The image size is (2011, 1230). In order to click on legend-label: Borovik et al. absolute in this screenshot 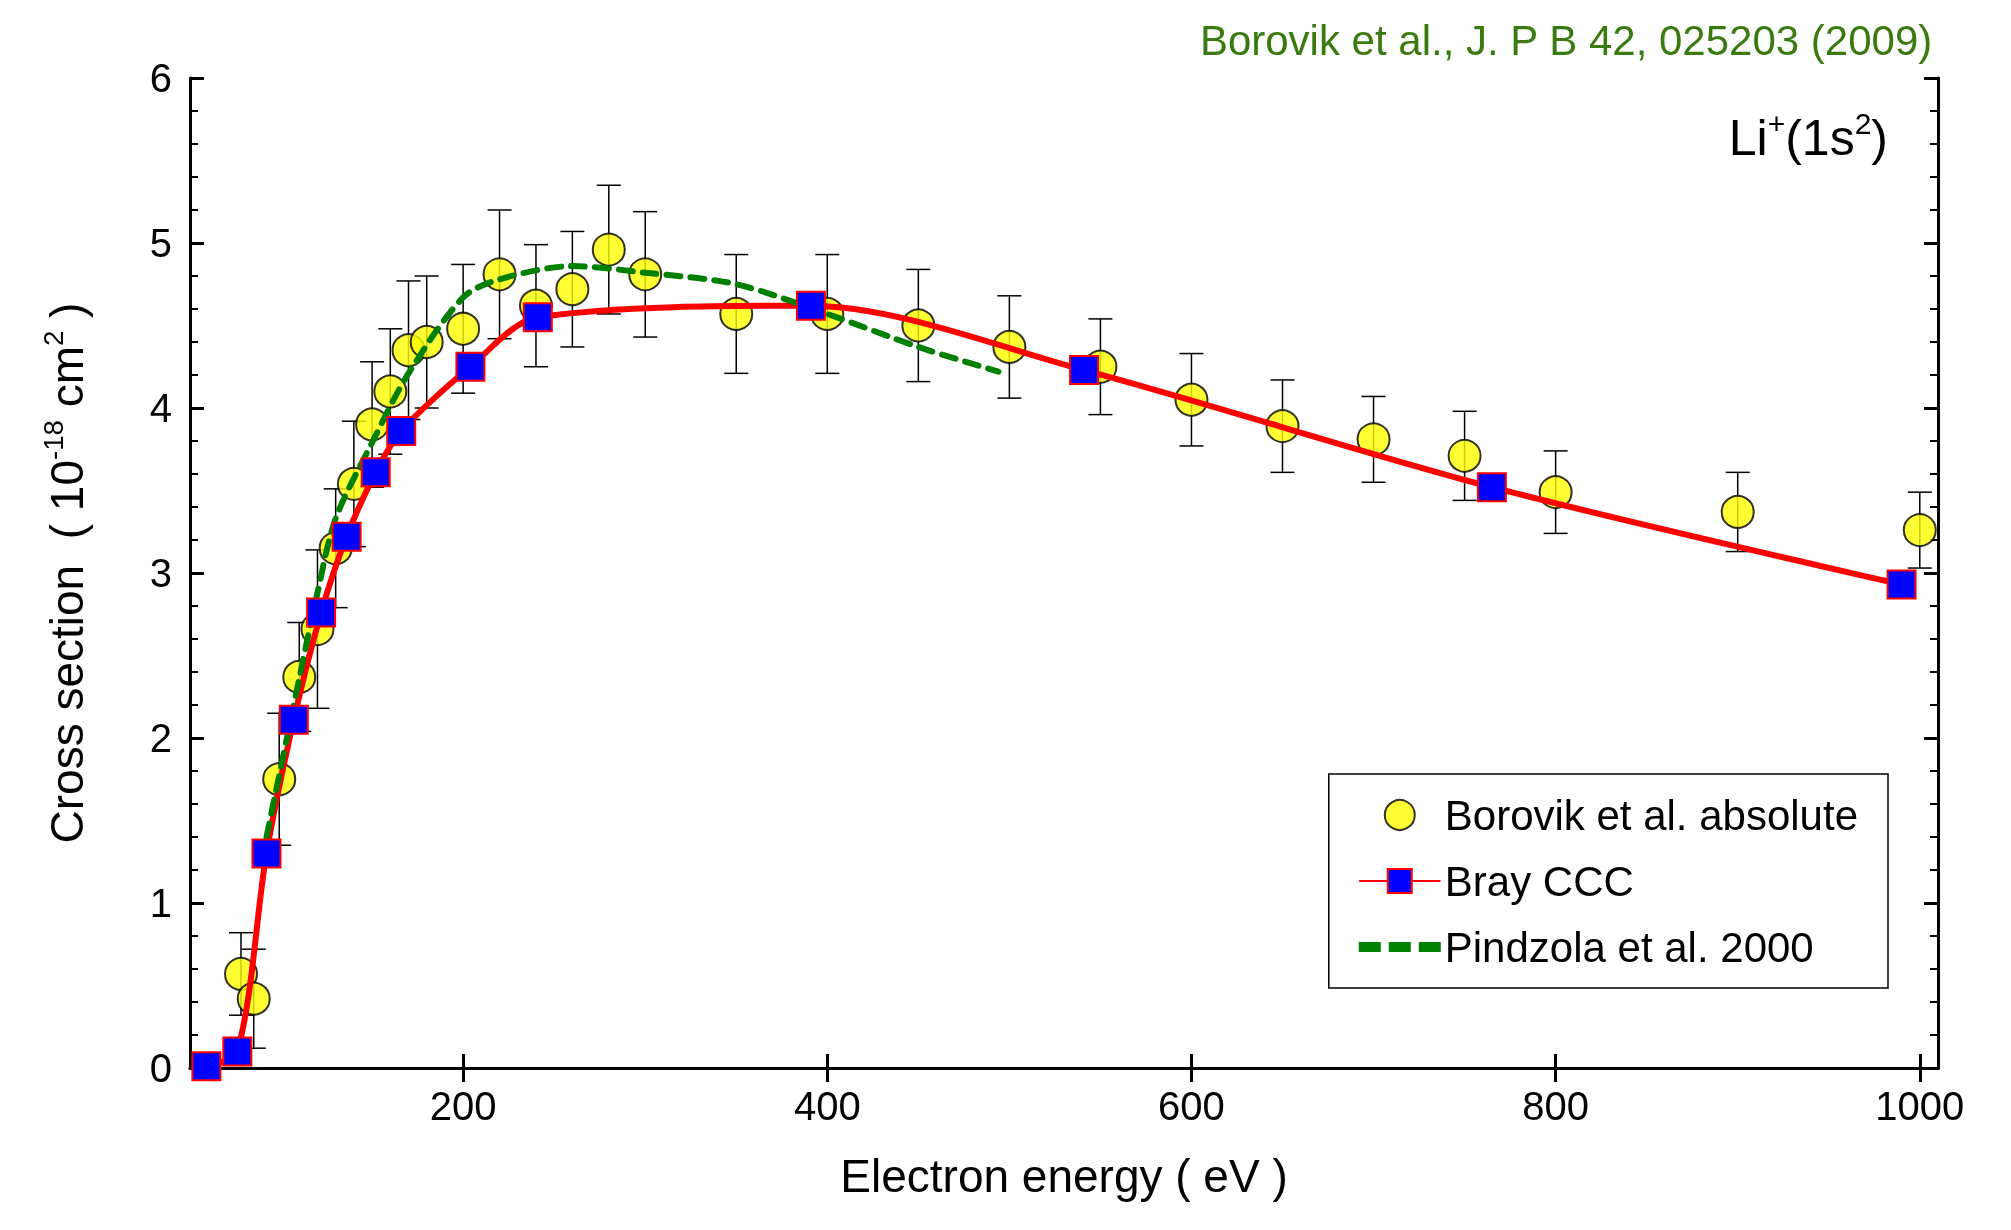, I will do `click(1651, 815)`.